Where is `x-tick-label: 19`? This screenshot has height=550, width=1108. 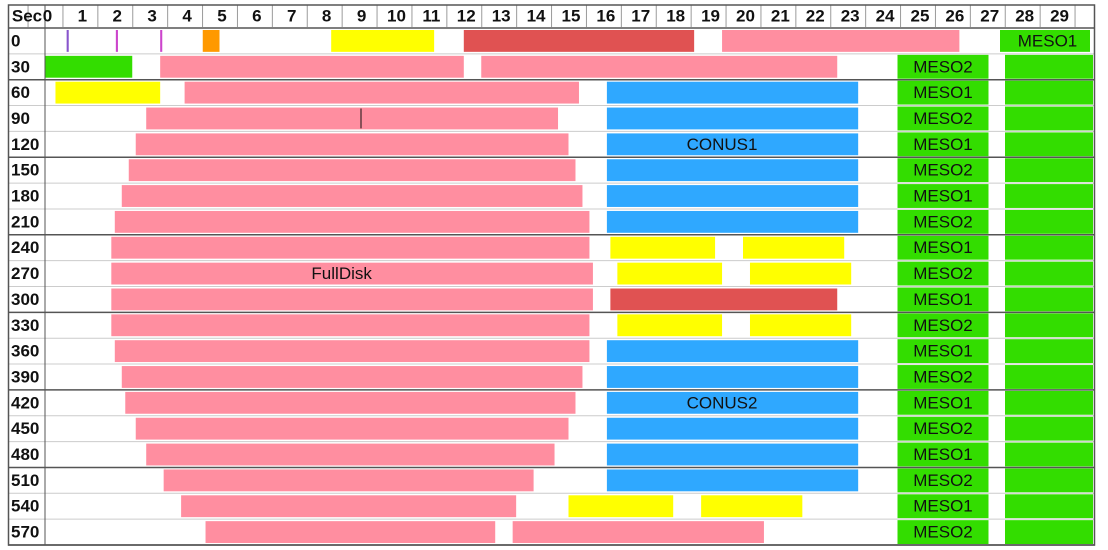
x-tick-label: 19 is located at coordinates (710, 16).